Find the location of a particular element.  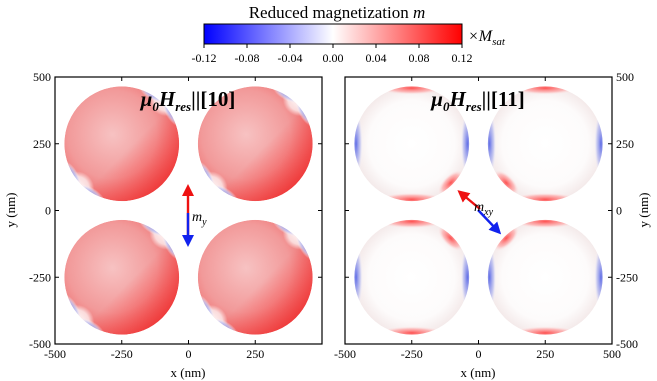

panel-11-title: μ0Hres||[11] is located at coordinates (477, 100).